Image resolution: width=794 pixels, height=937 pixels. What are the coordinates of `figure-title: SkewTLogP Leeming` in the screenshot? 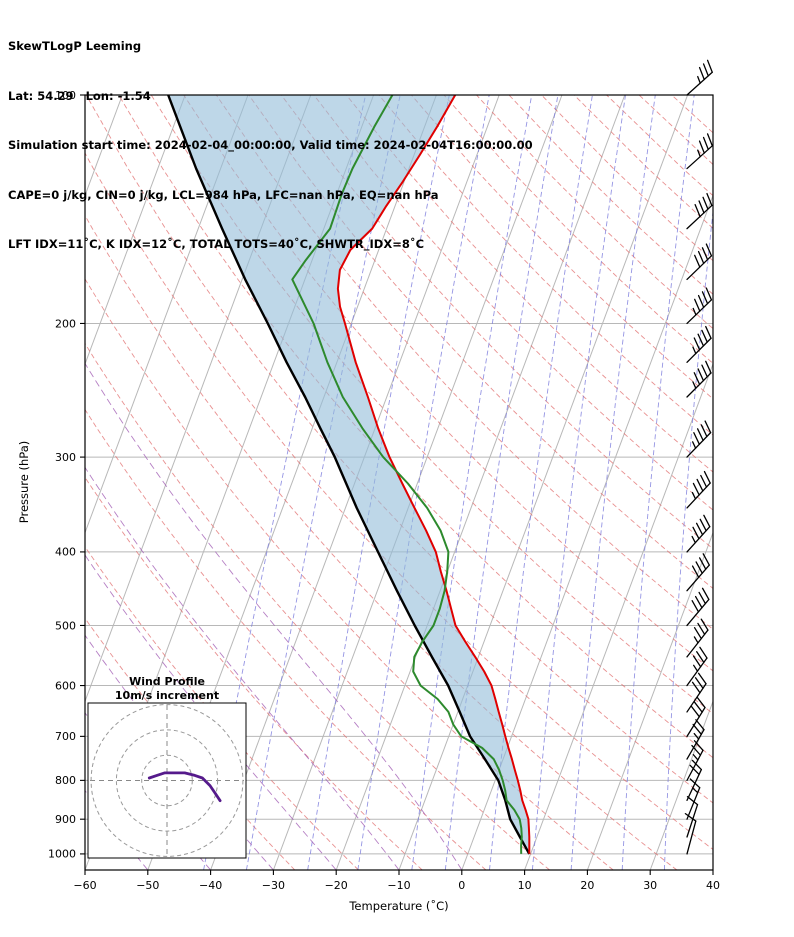 It's located at (75, 46).